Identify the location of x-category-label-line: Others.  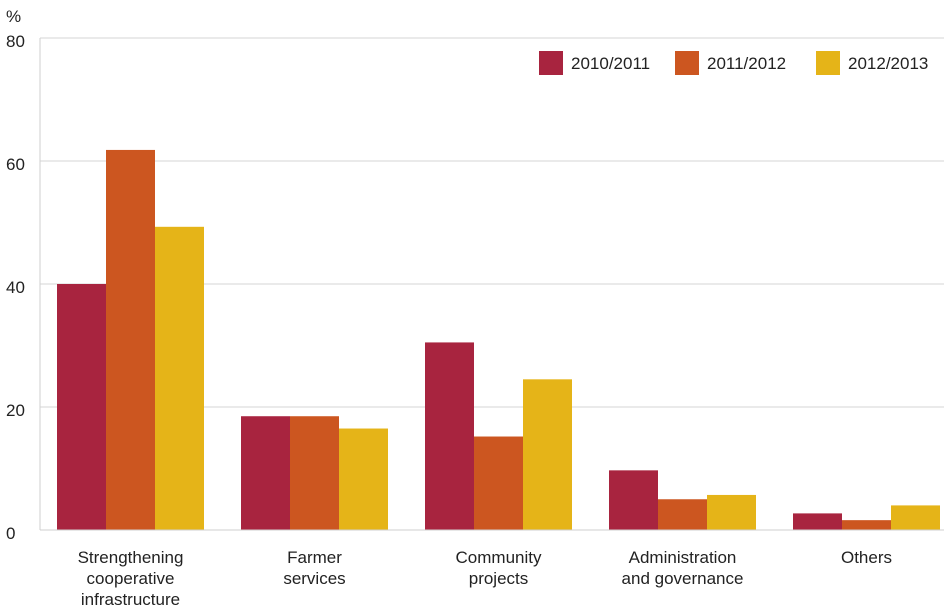
(866, 557).